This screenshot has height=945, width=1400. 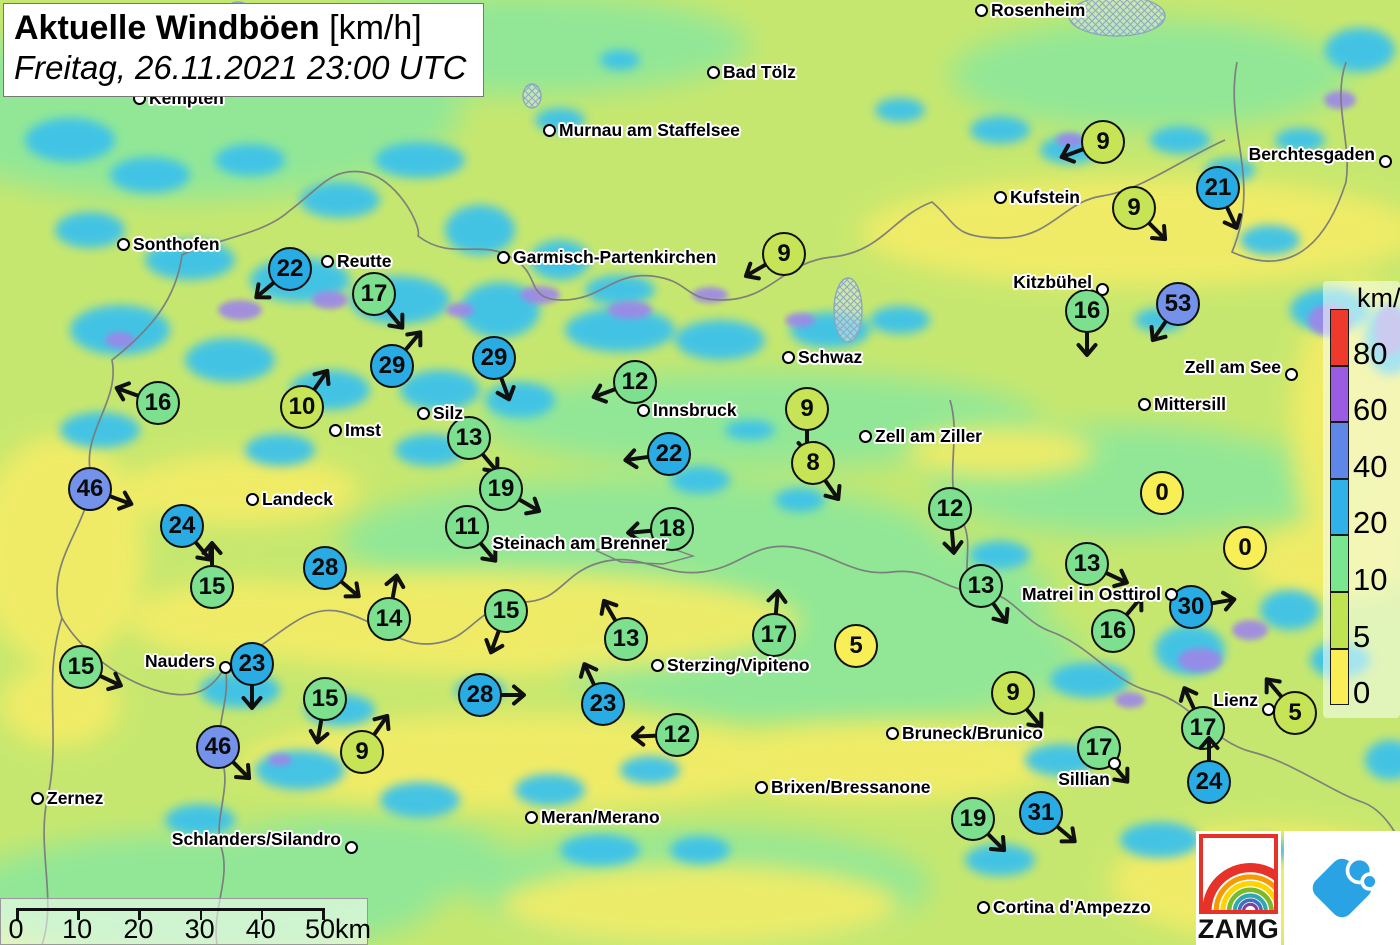 I want to click on station-value: 53, so click(x=1178, y=304).